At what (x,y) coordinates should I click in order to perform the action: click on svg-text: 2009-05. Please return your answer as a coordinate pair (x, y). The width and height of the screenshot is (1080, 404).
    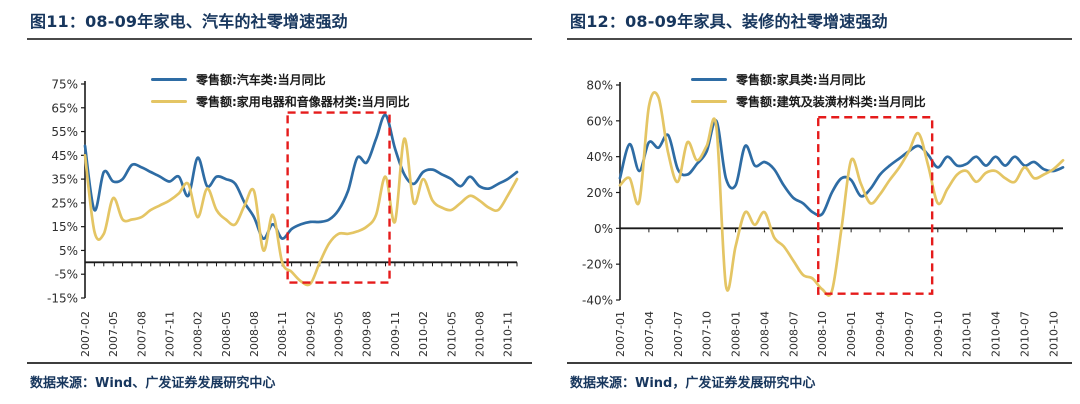
    Looking at the image, I should click on (339, 334).